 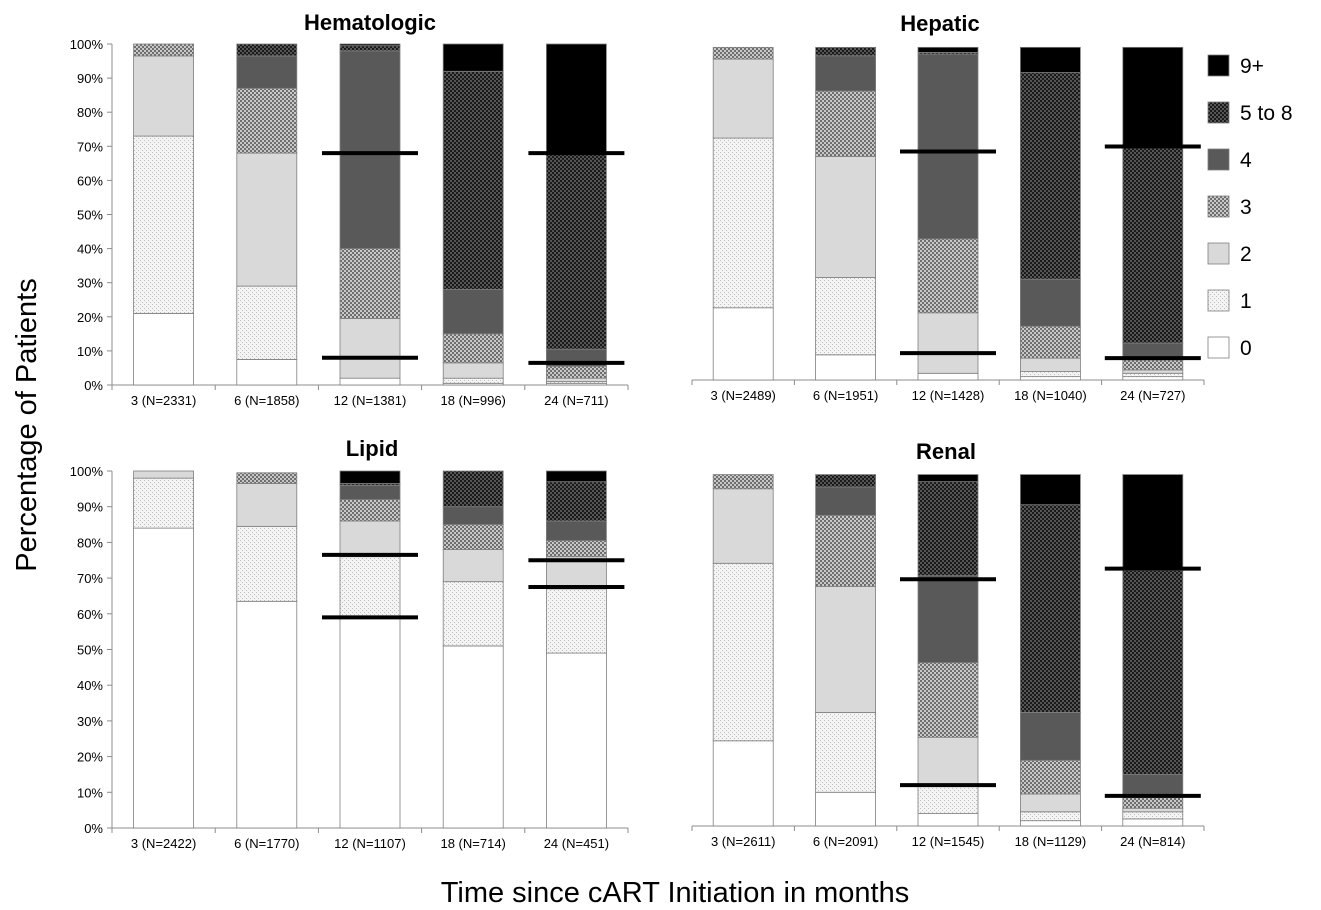 I want to click on y-tick-label: 90%, so click(x=90, y=78).